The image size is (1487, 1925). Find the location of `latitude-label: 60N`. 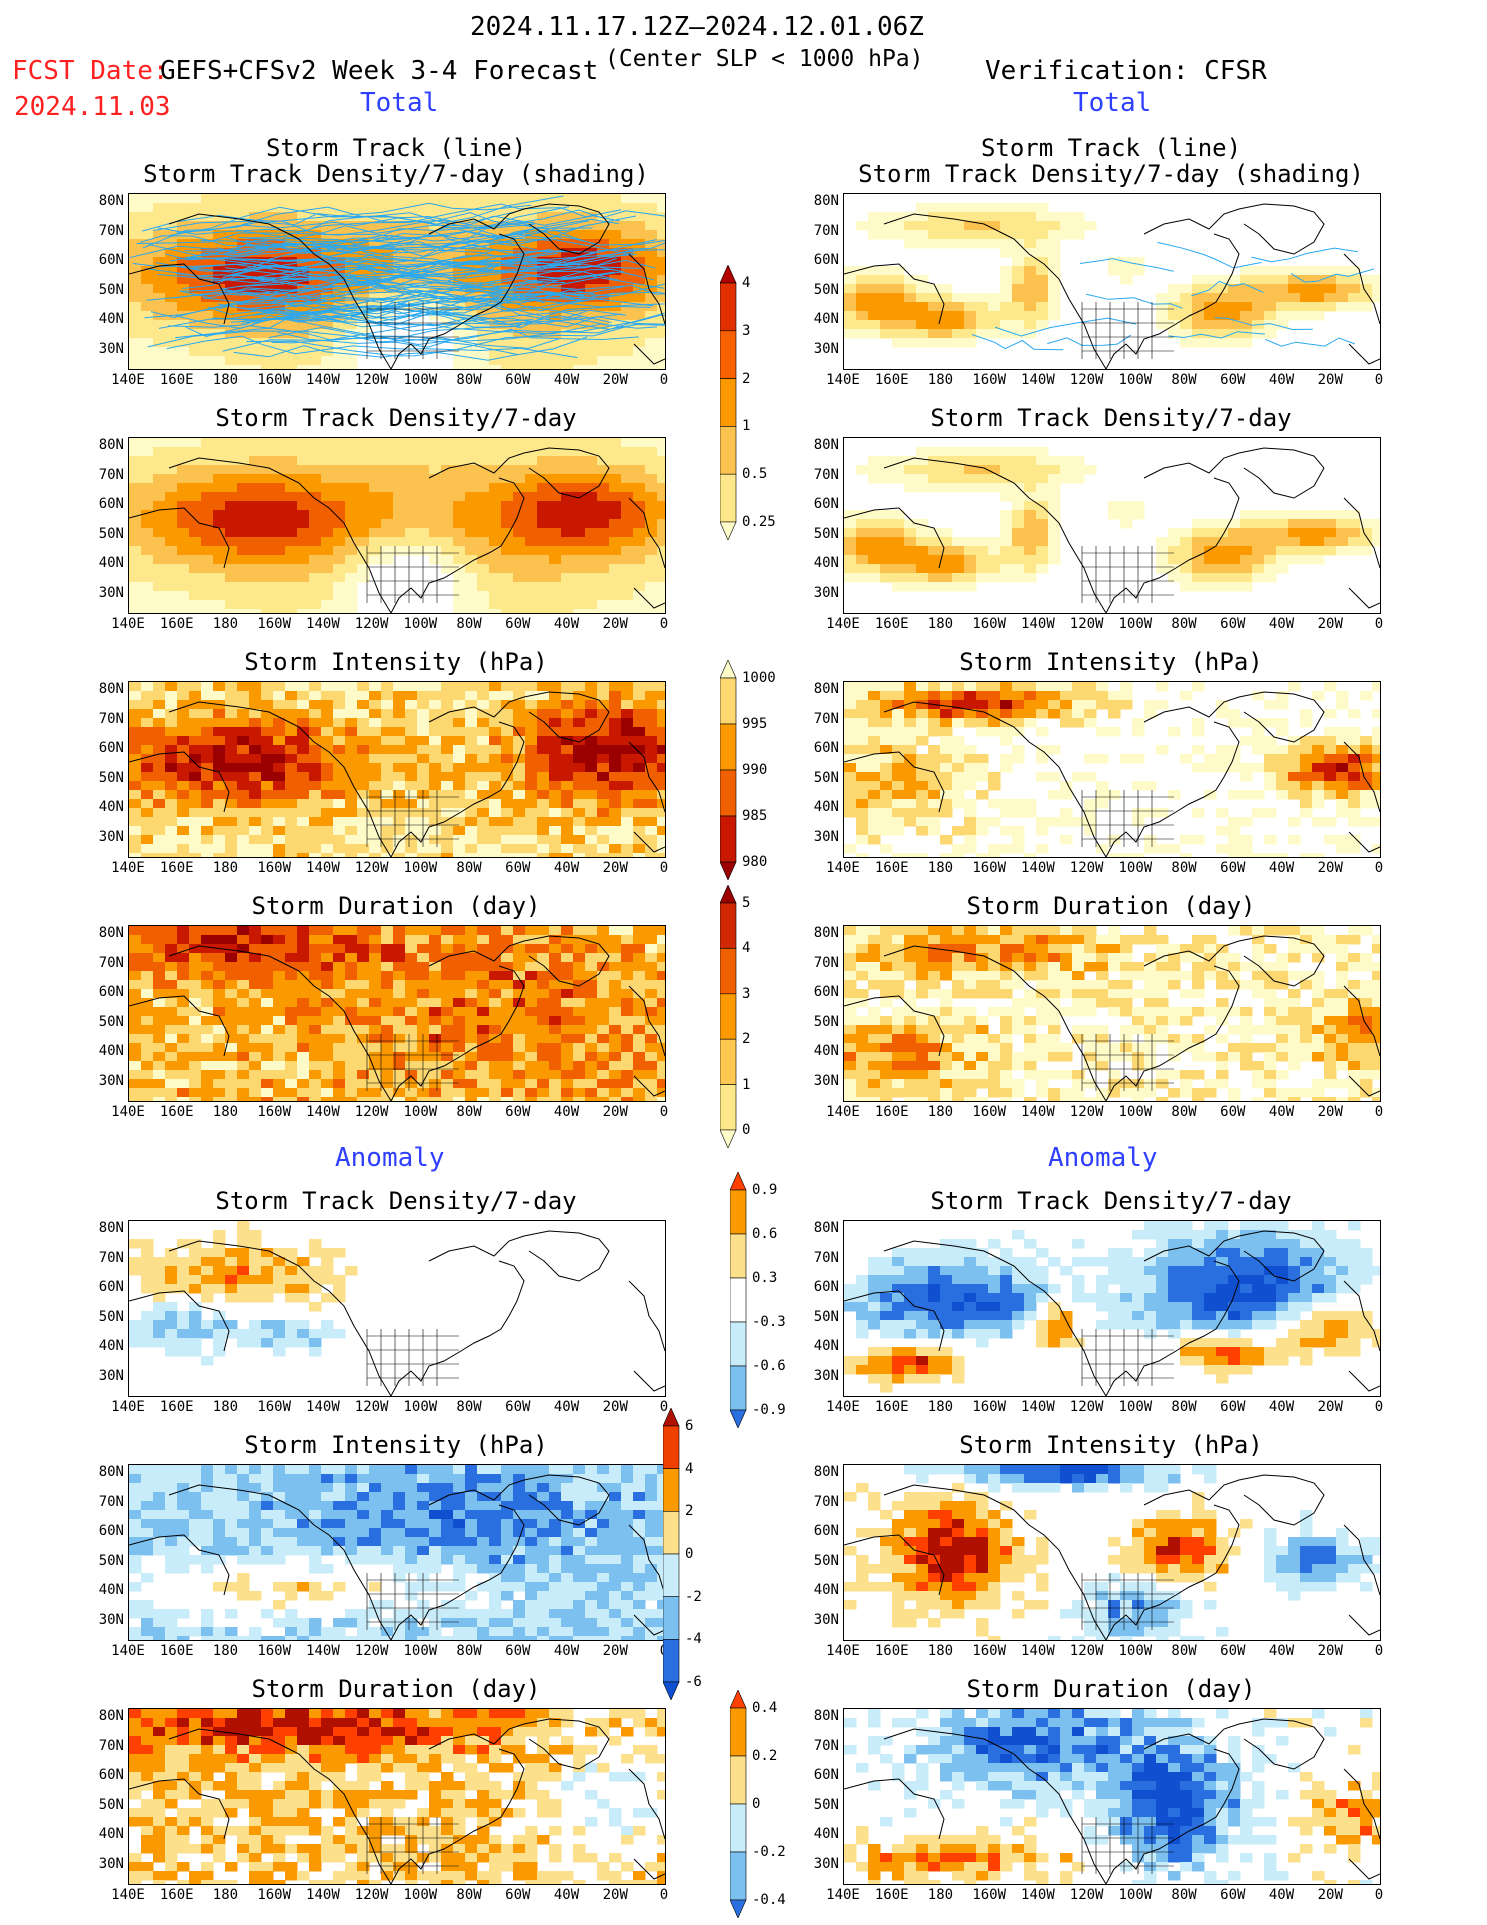

latitude-label: 60N is located at coordinates (111, 260).